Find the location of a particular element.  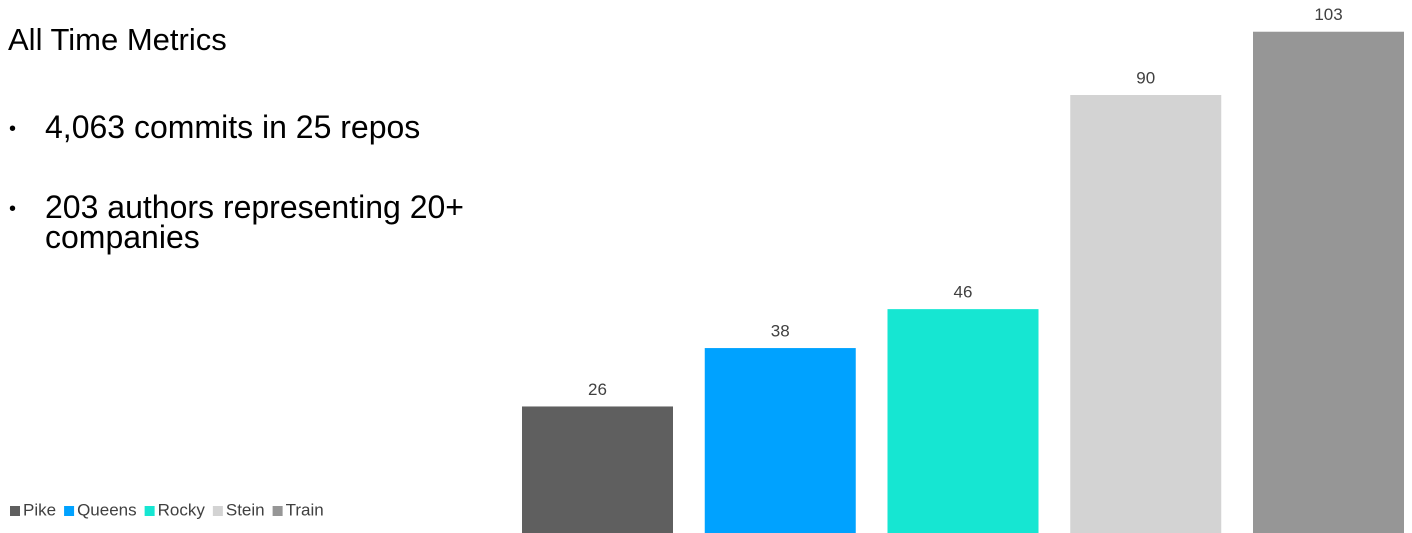

value-label: 103 is located at coordinates (1328, 14).